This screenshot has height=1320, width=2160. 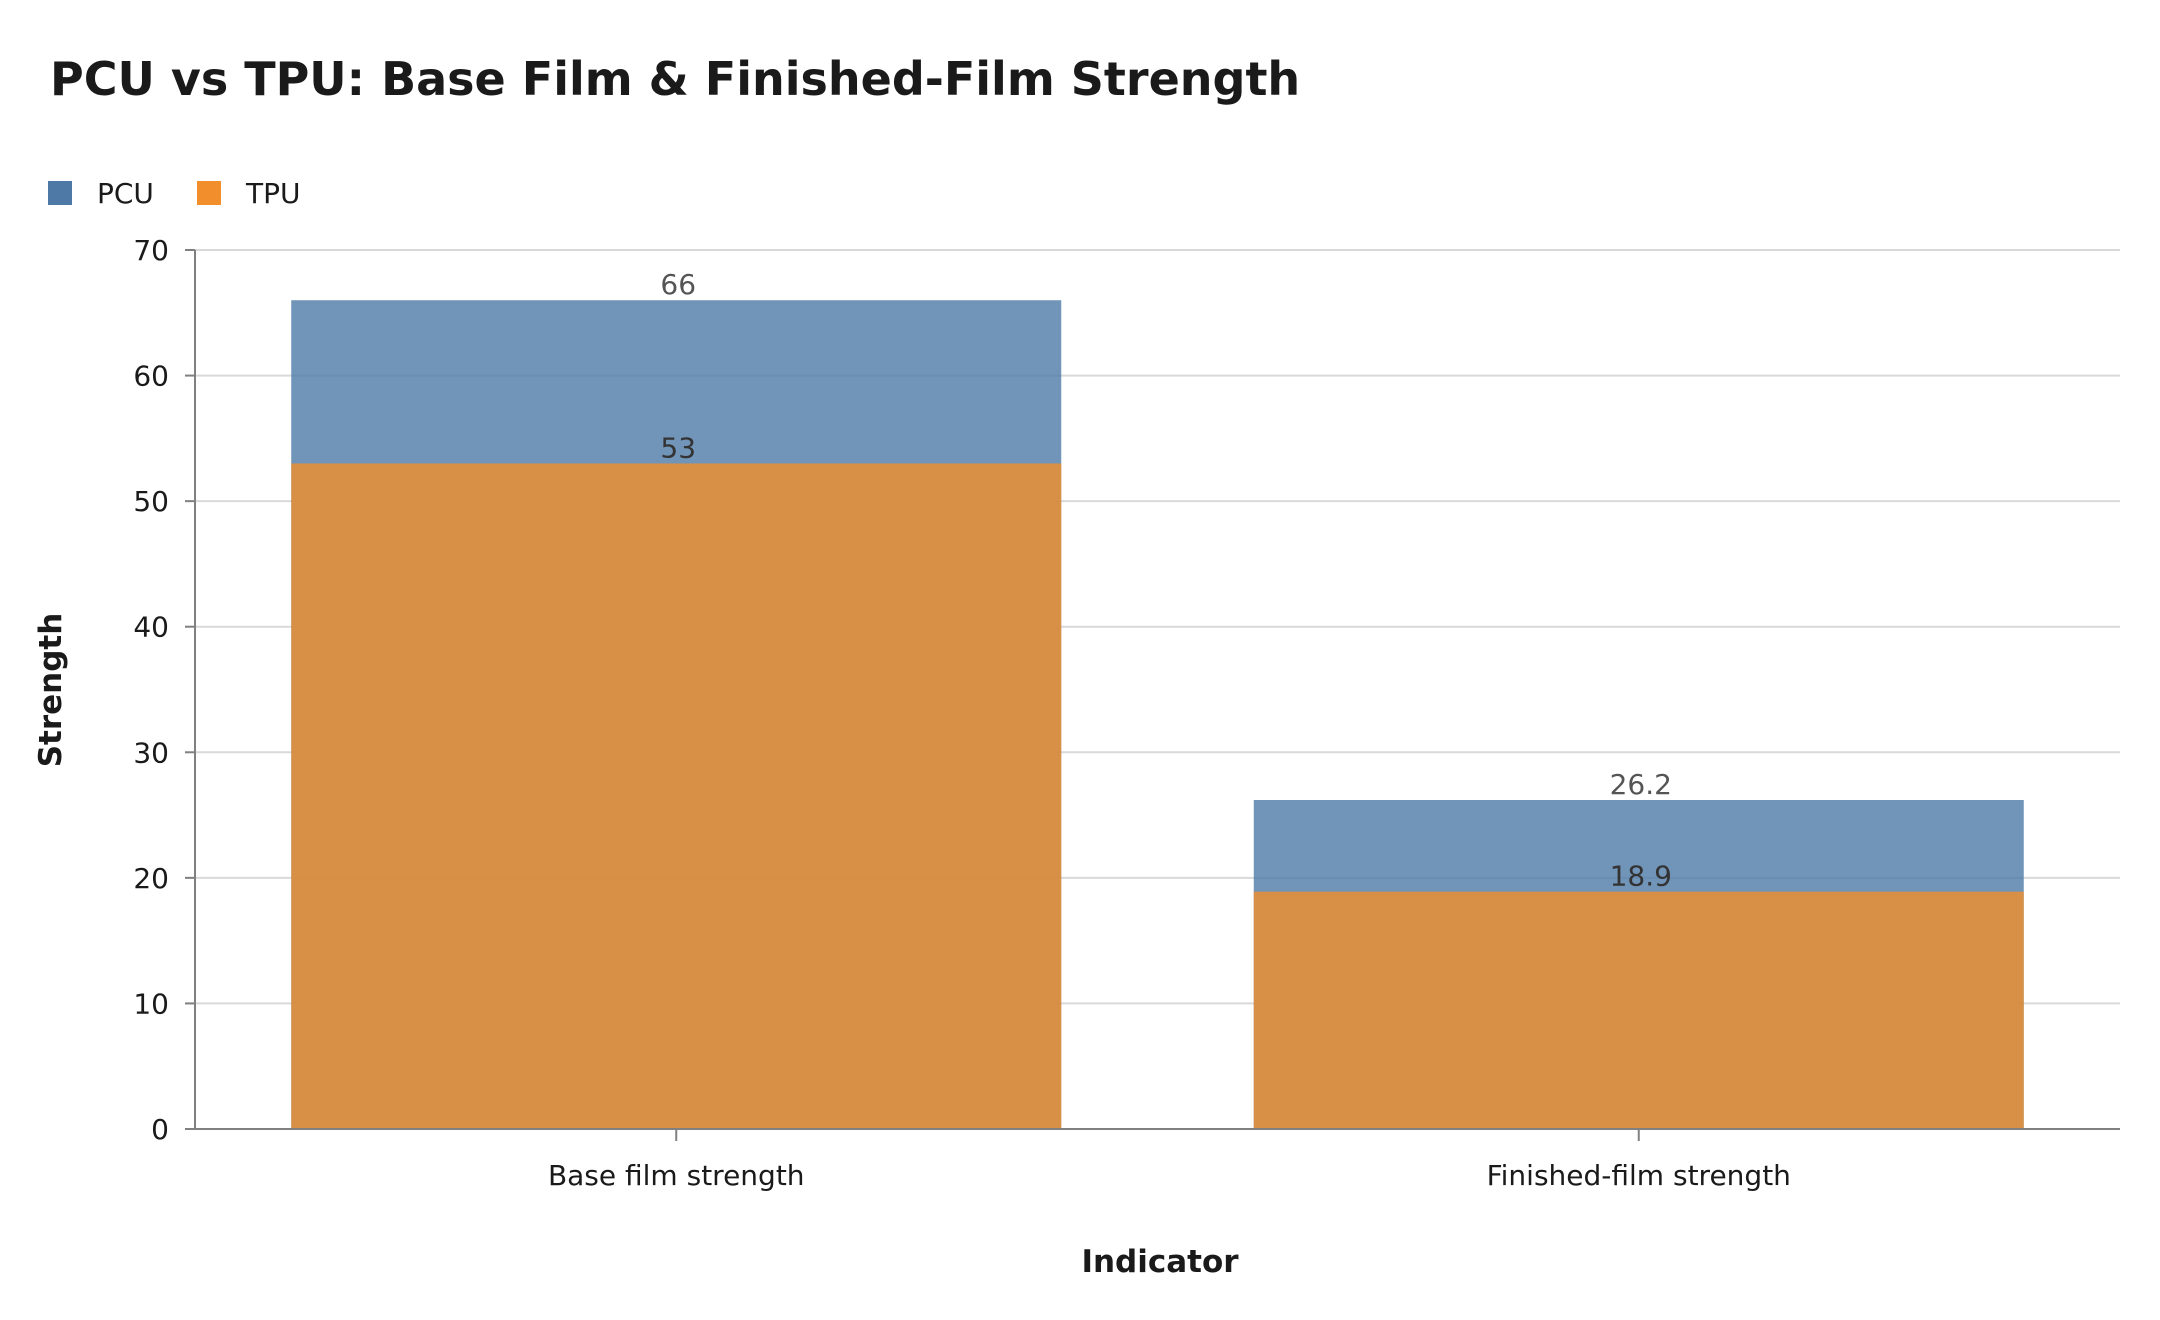 I want to click on x-tick-label-0: Base film strength, so click(x=676, y=1175).